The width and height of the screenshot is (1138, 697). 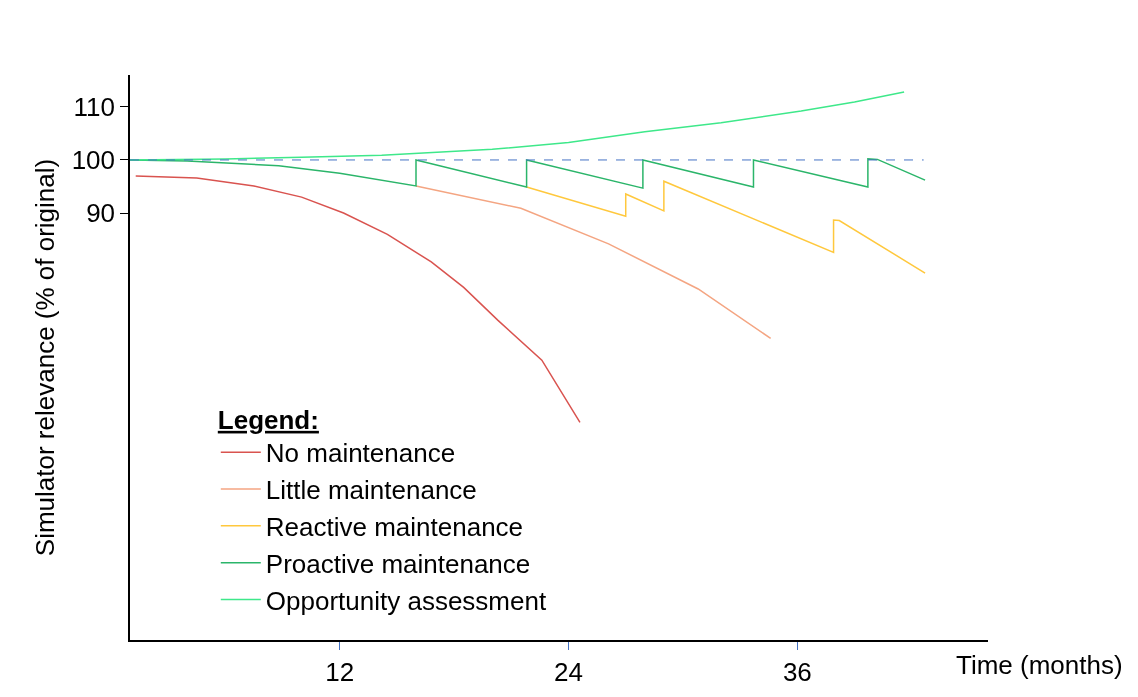 I want to click on y-tick-label: 90, so click(x=101, y=213).